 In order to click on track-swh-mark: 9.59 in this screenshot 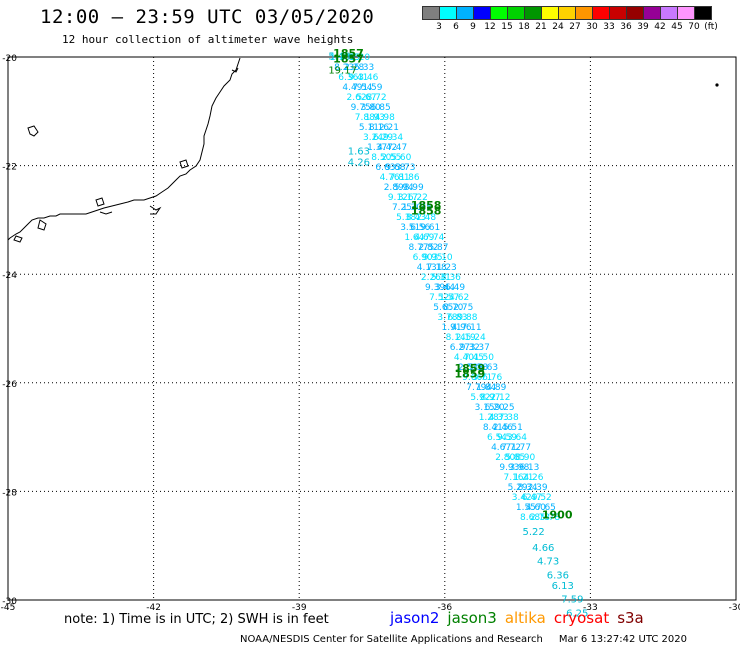, I will do `click(507, 438)`.